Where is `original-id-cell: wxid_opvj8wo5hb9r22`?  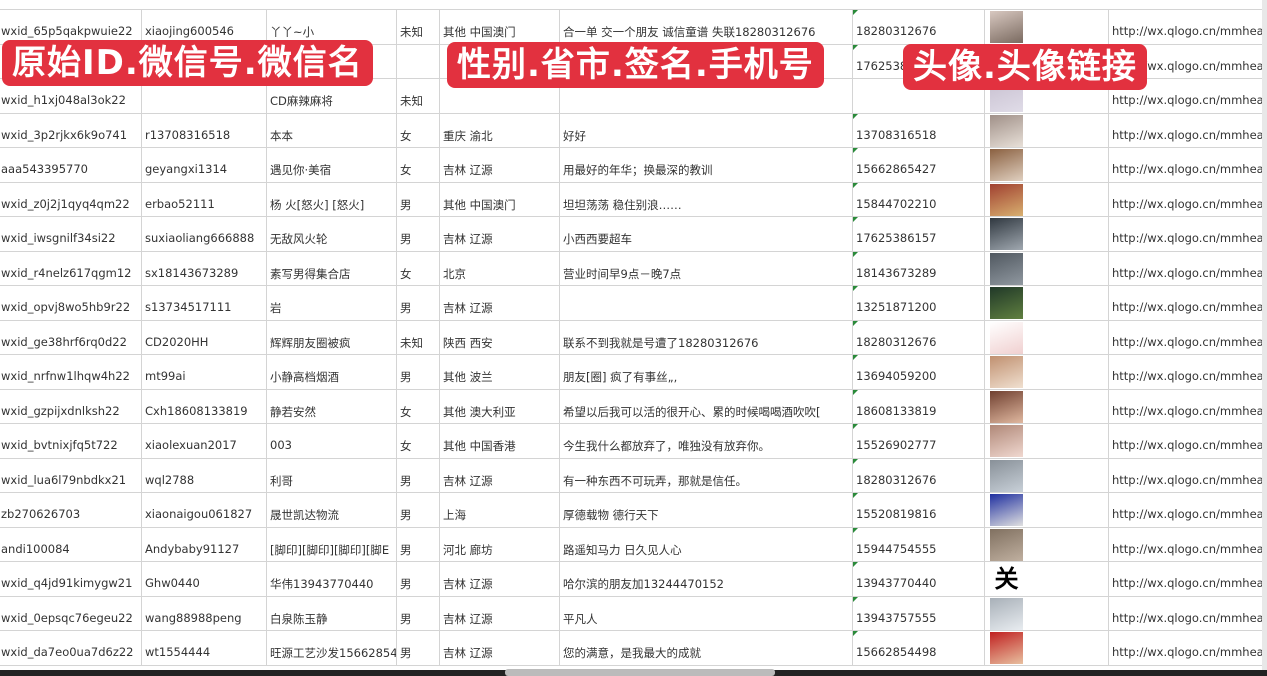
original-id-cell: wxid_opvj8wo5hb9r22 is located at coordinates (71, 303).